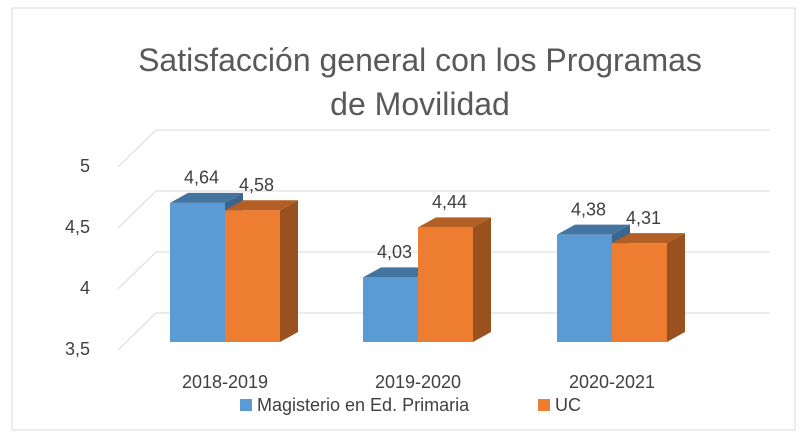 This screenshot has width=802, height=436. Describe the element at coordinates (568, 405) in the screenshot. I see `legend-label: UC` at that location.